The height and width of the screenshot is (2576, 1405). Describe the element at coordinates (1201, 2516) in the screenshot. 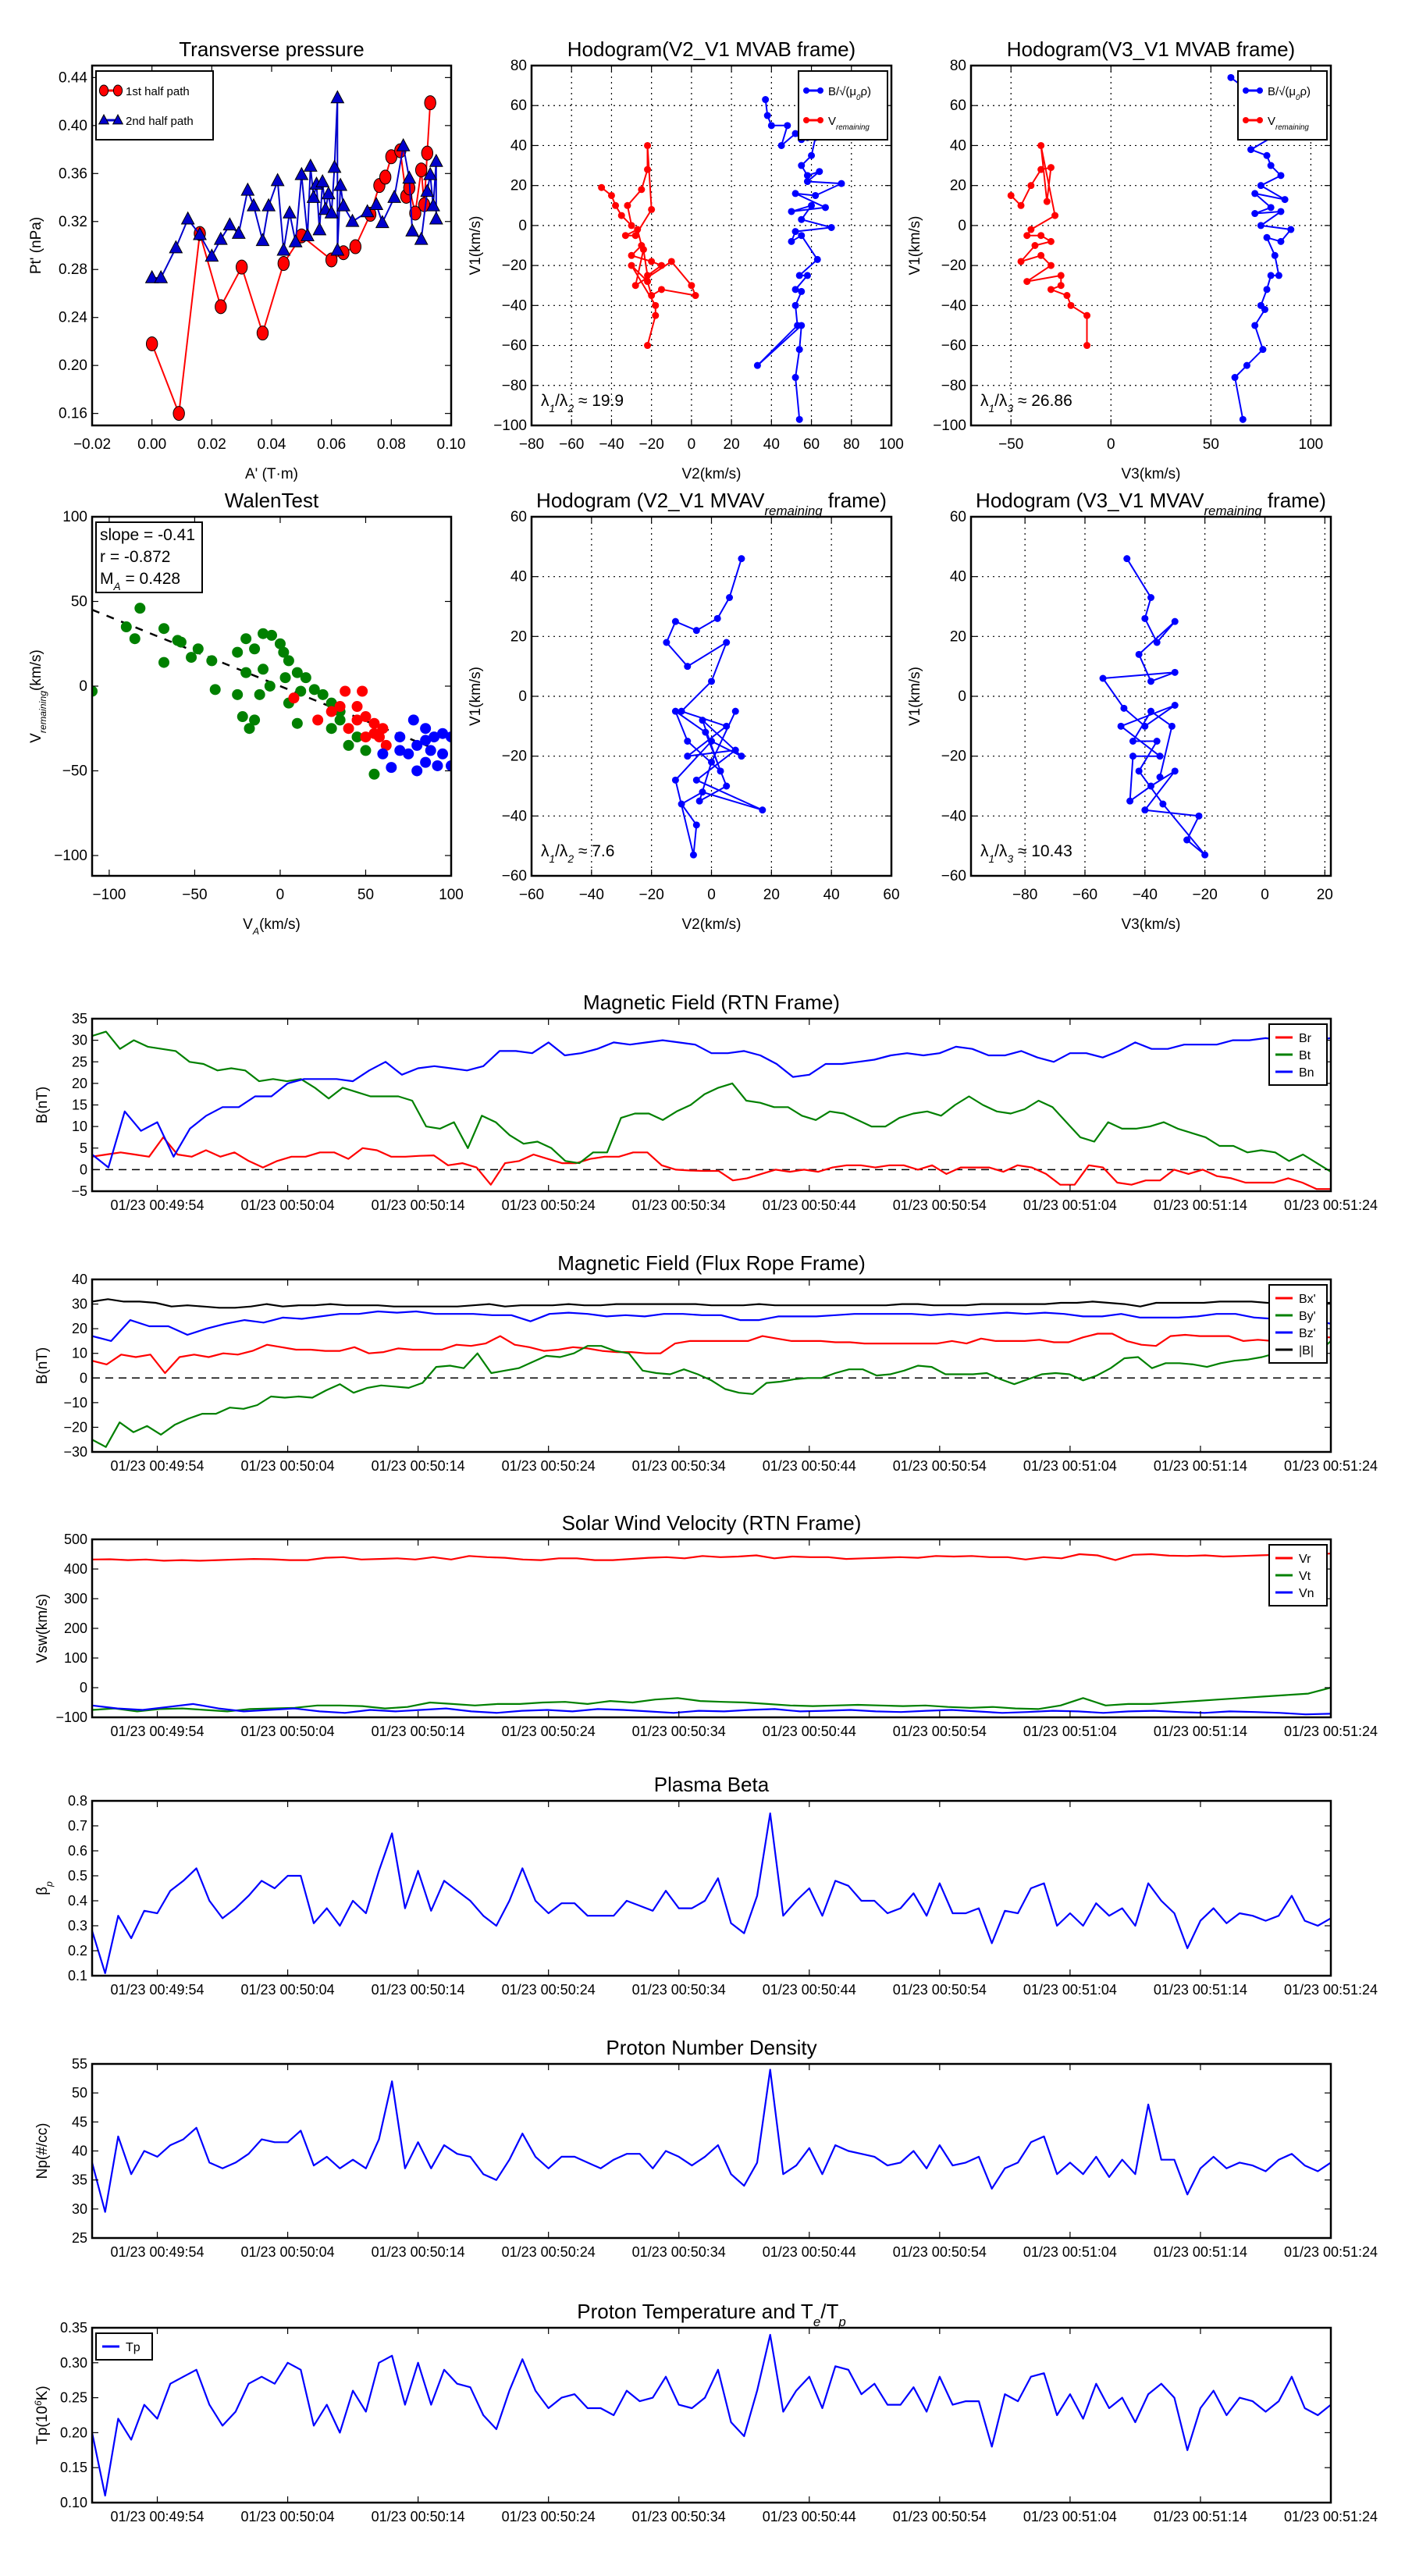

I see `x-tick-label: 01/23 00:51:14` at that location.